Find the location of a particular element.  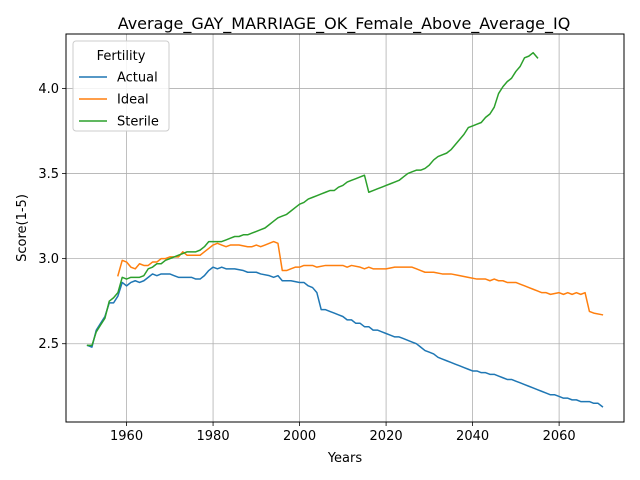

x-tick-label: 1980 is located at coordinates (213, 436).